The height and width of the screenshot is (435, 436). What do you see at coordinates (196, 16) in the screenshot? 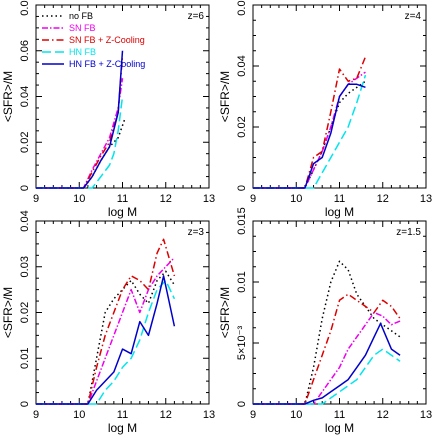
I see `redshift-label: z=6` at bounding box center [196, 16].